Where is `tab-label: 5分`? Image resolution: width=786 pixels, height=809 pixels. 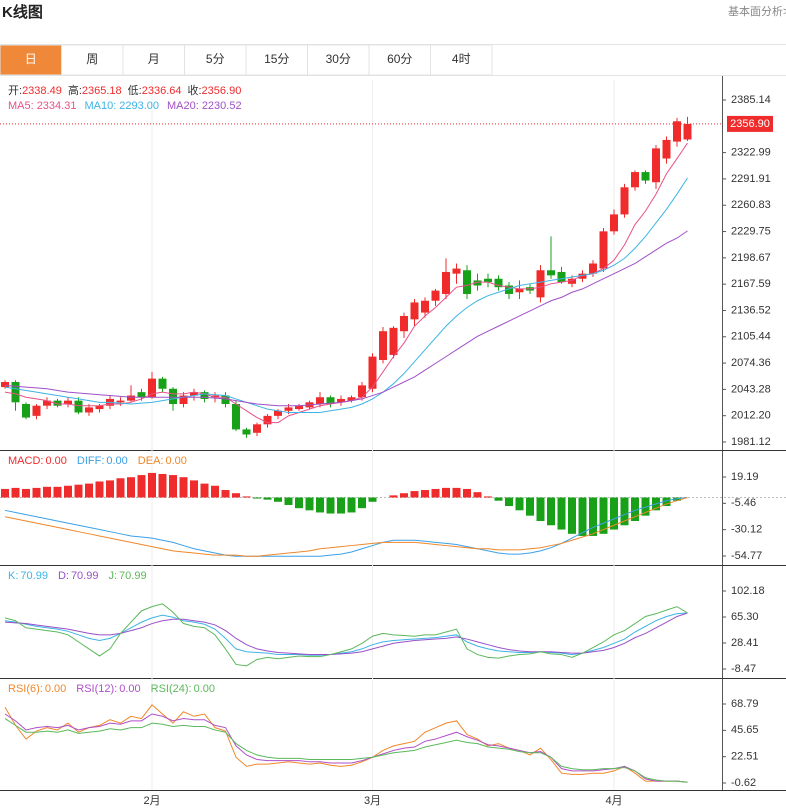
tab-label: 5分 is located at coordinates (215, 59).